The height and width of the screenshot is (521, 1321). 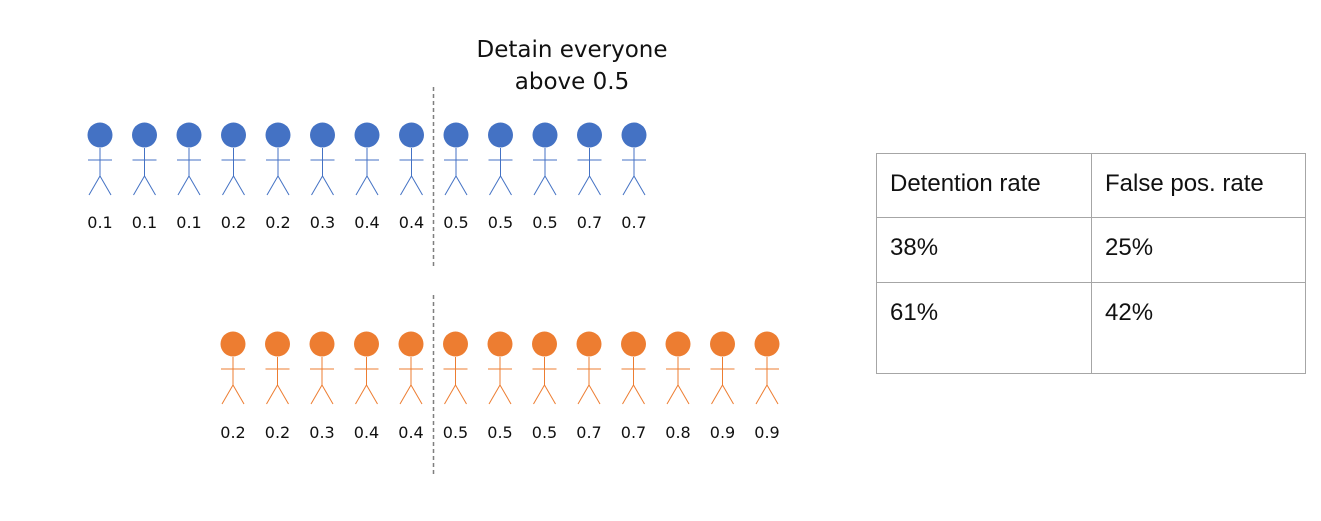 I want to click on table-row: 61% 42%, so click(x=1091, y=328).